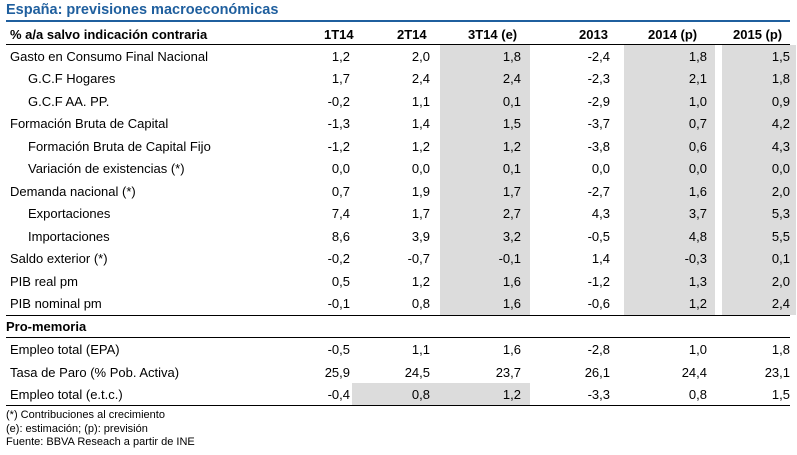 The width and height of the screenshot is (797, 455). What do you see at coordinates (598, 146) in the screenshot?
I see `table-cell: -3,8` at bounding box center [598, 146].